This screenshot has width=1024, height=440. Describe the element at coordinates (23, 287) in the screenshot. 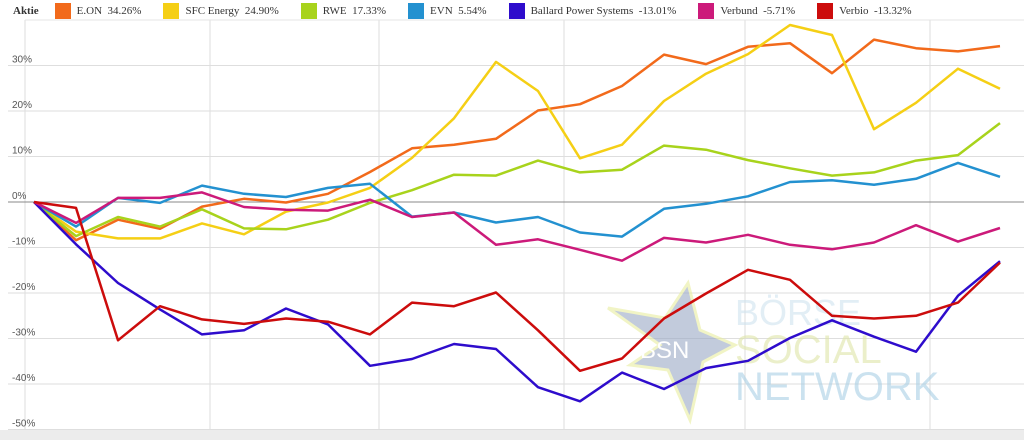

I see `y-tick-label: -20%` at that location.